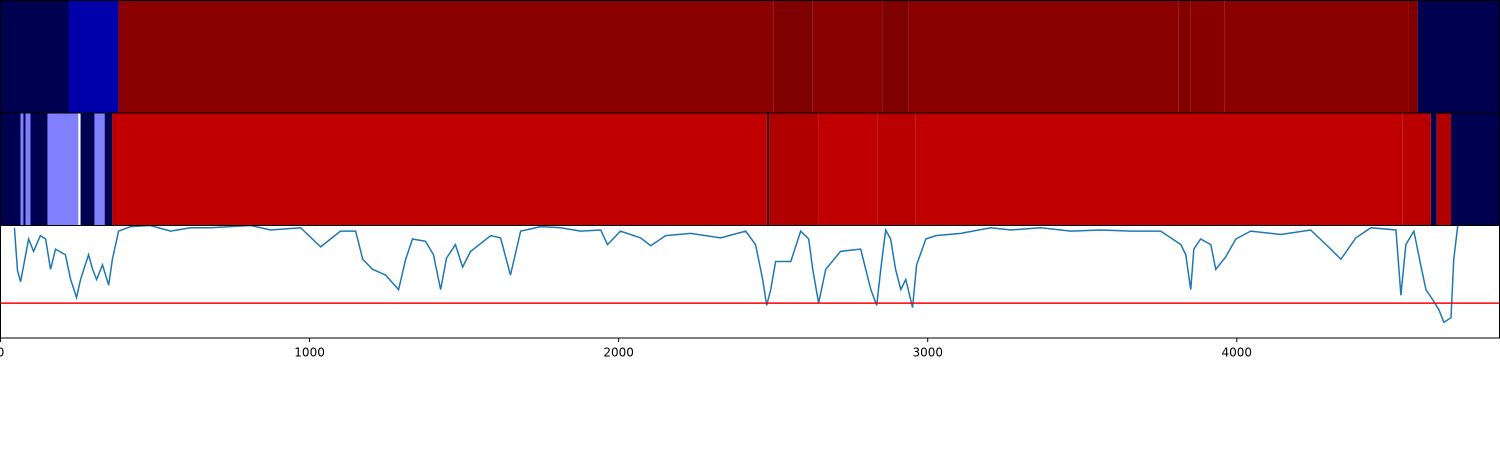 The width and height of the screenshot is (1500, 450). What do you see at coordinates (2, 353) in the screenshot?
I see `x-tick-label: 0` at bounding box center [2, 353].